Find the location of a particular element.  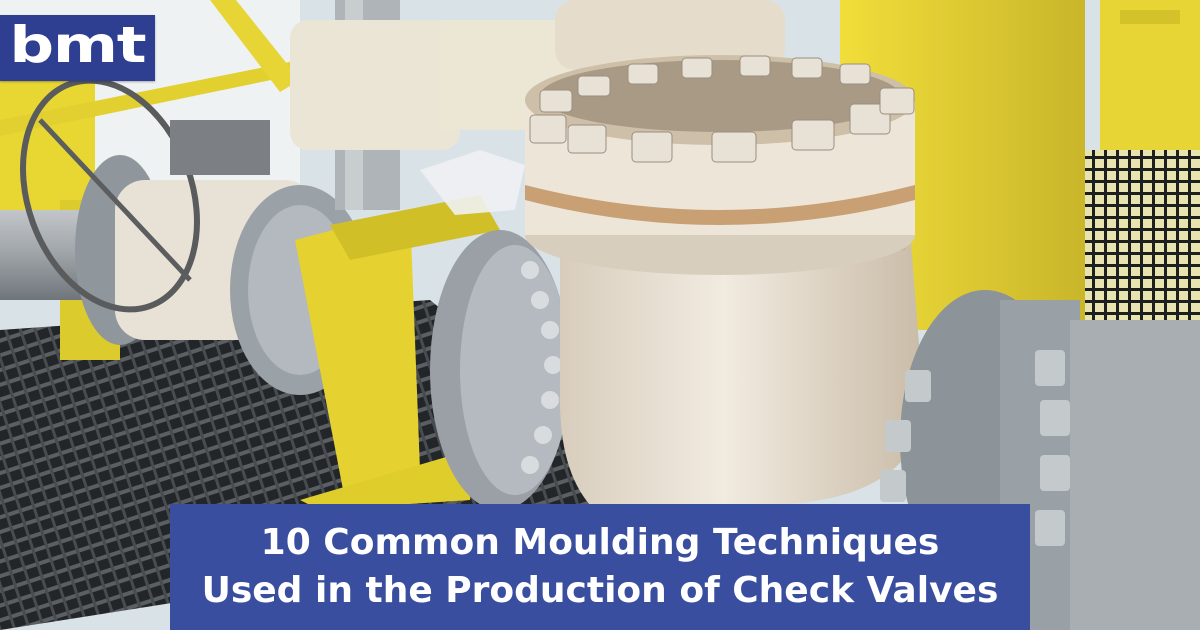

brand-logo: bmt is located at coordinates (77, 48).